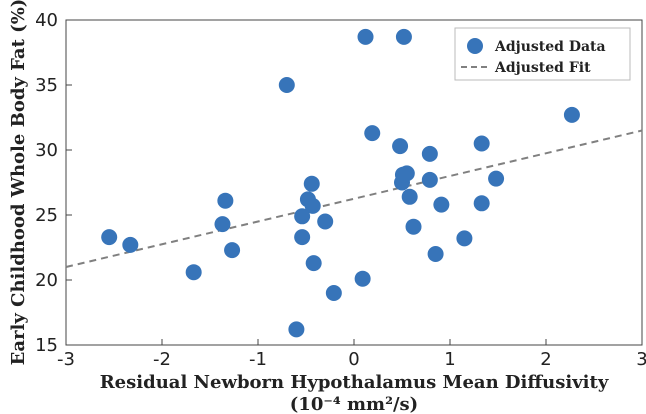 The height and width of the screenshot is (414, 646). What do you see at coordinates (46, 215) in the screenshot?
I see `y-tick-label: 25` at bounding box center [46, 215].